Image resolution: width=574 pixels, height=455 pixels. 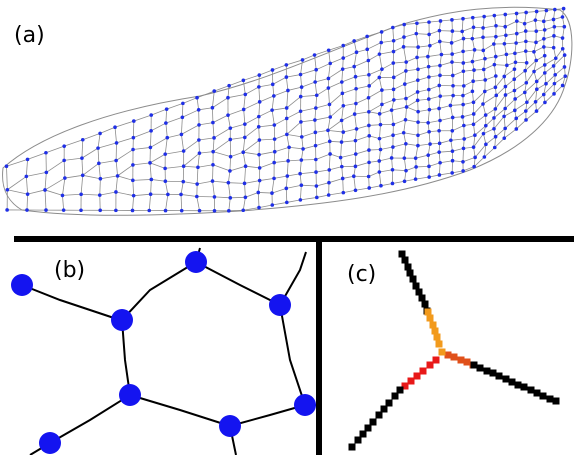 I want to click on skeleton-pixel-orange, so click(x=433, y=325).